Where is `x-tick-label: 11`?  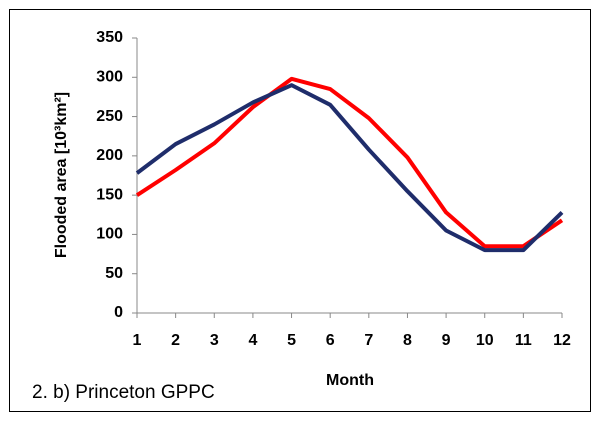 x-tick-label: 11 is located at coordinates (523, 340).